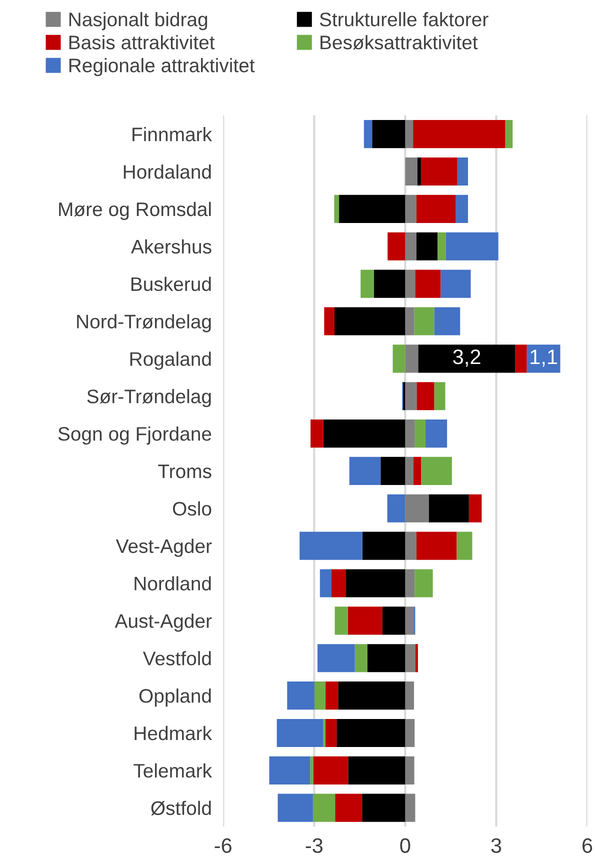  I want to click on y-tick-label: Rogaland, so click(170, 361).